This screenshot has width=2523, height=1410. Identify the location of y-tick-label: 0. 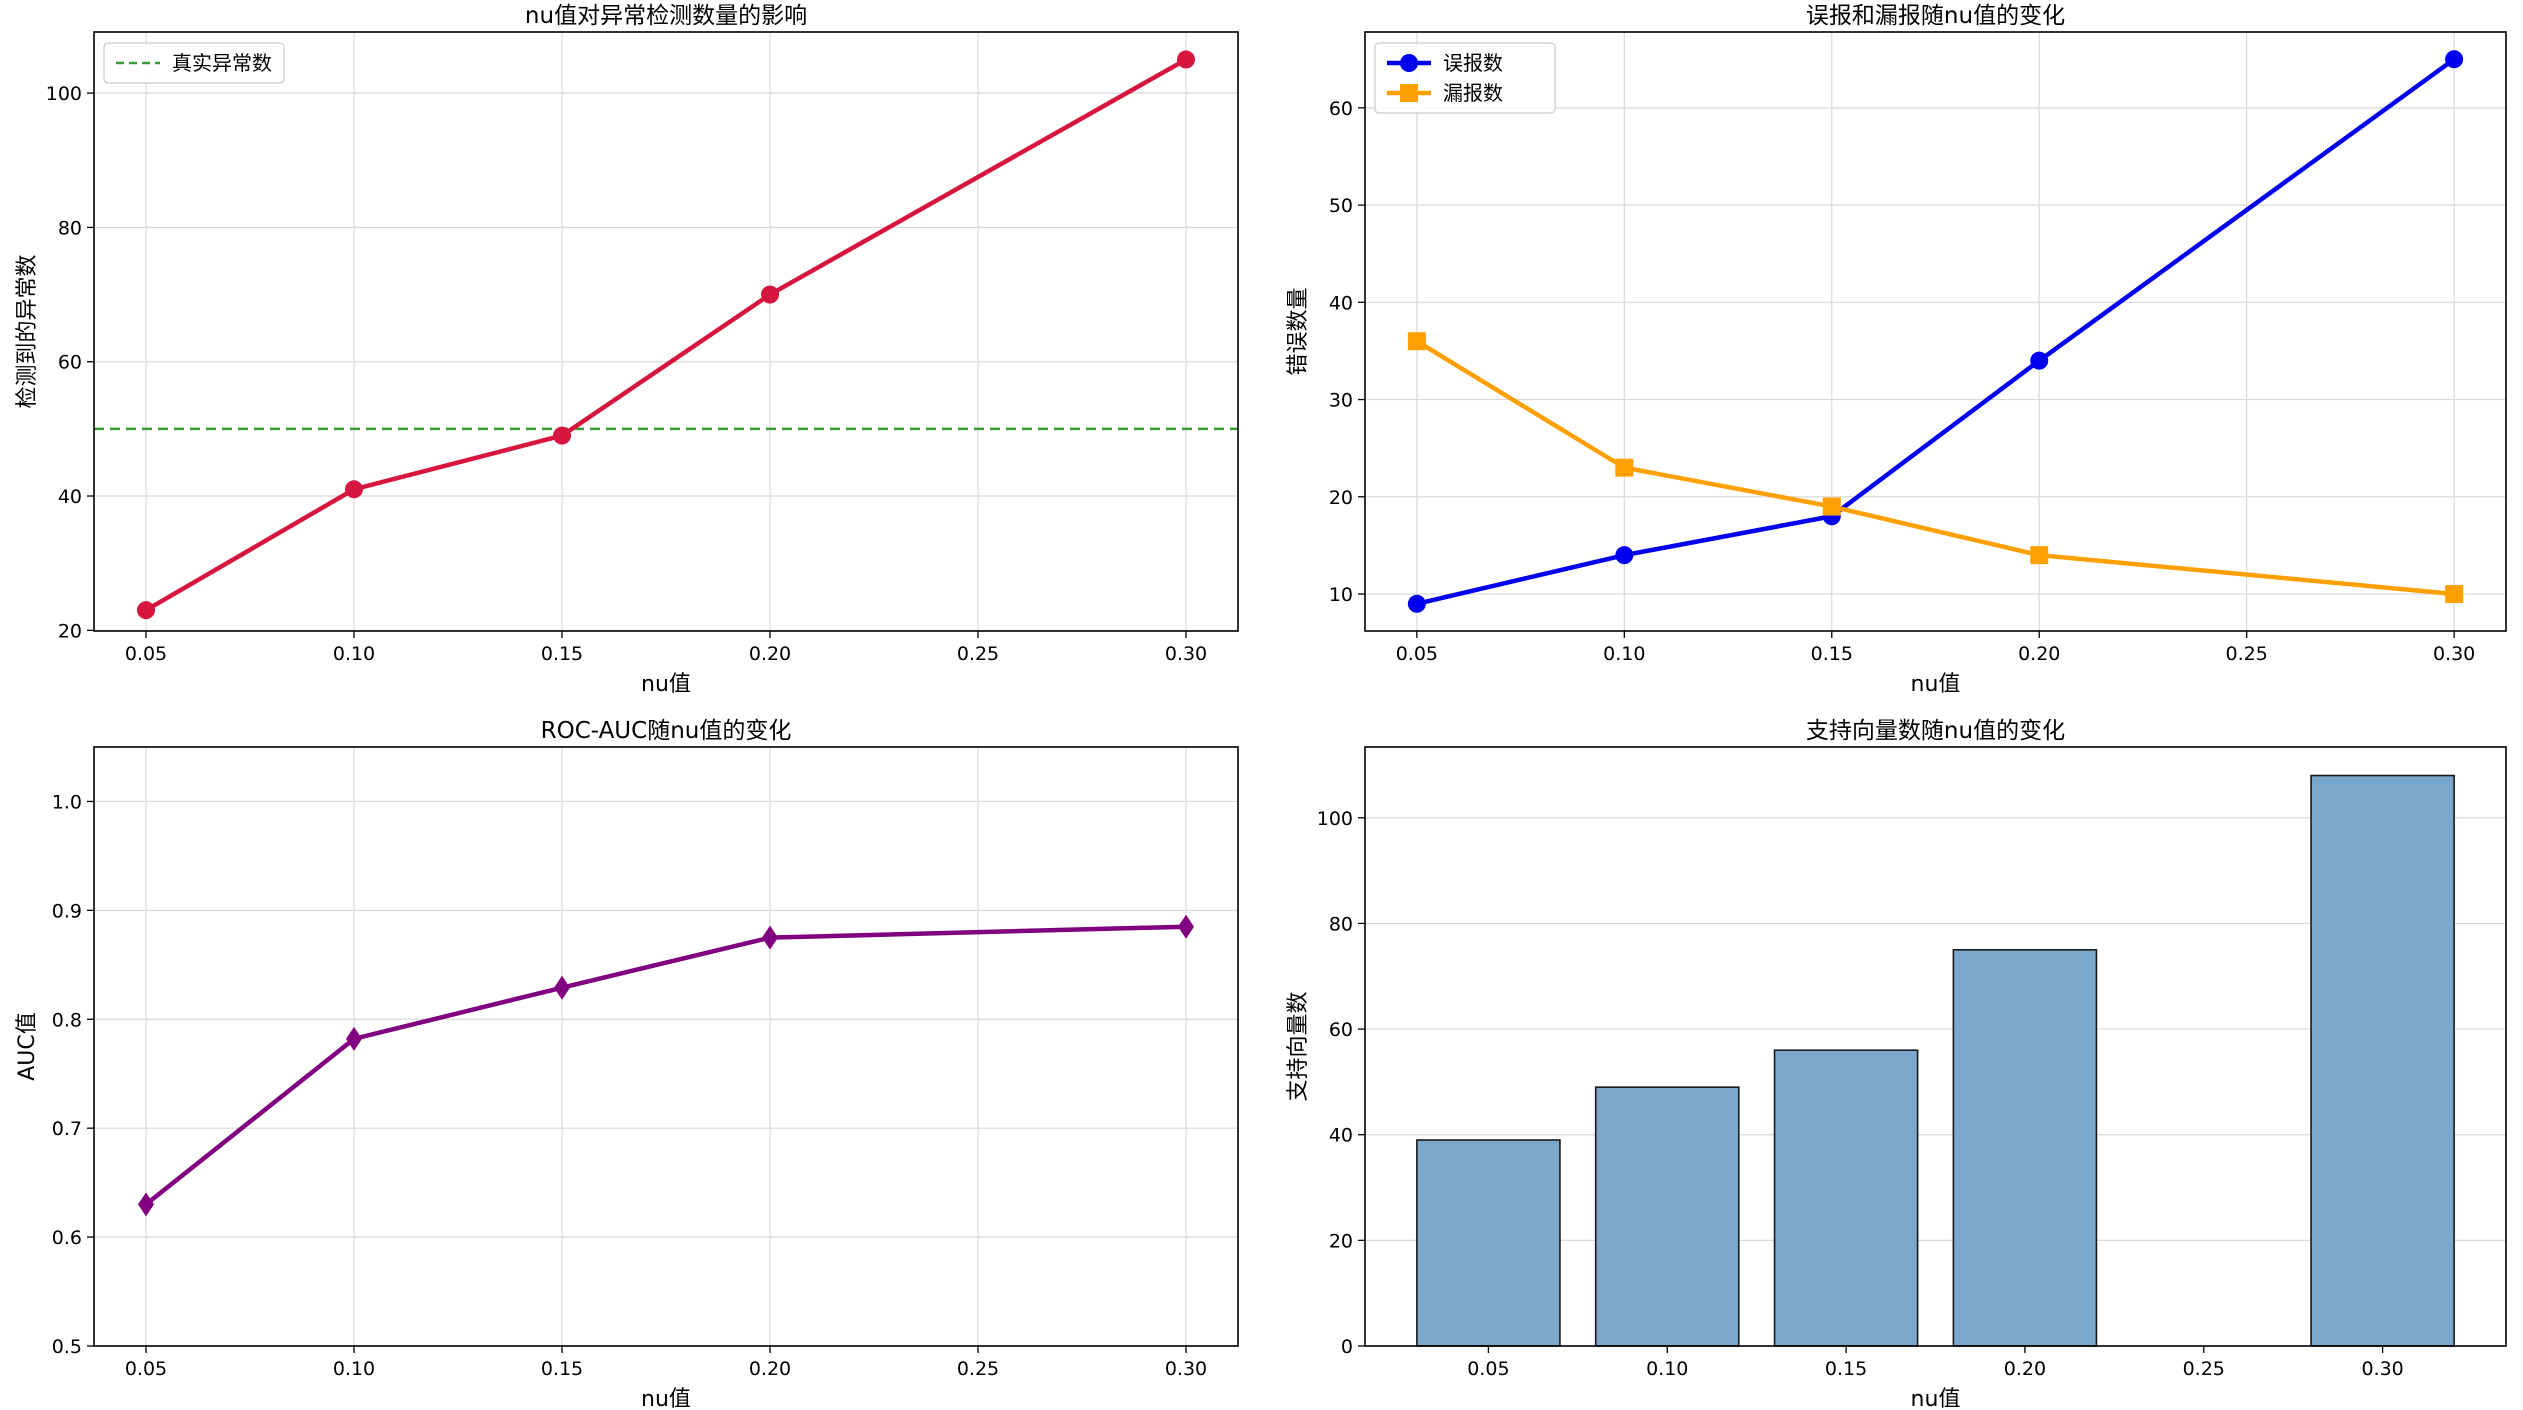
(1347, 1347).